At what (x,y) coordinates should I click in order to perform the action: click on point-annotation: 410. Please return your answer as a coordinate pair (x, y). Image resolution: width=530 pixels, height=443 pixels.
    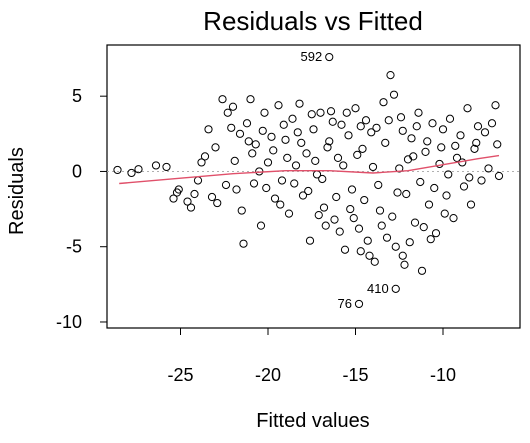
    Looking at the image, I should click on (378, 288).